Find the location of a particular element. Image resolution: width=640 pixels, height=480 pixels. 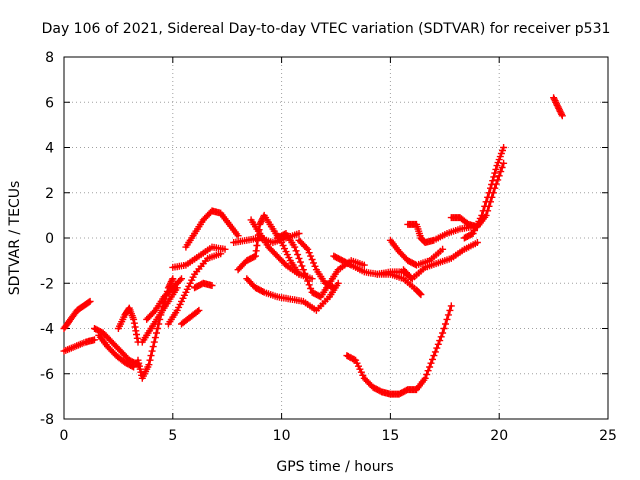

x-tick-label: 15 is located at coordinates (390, 436).